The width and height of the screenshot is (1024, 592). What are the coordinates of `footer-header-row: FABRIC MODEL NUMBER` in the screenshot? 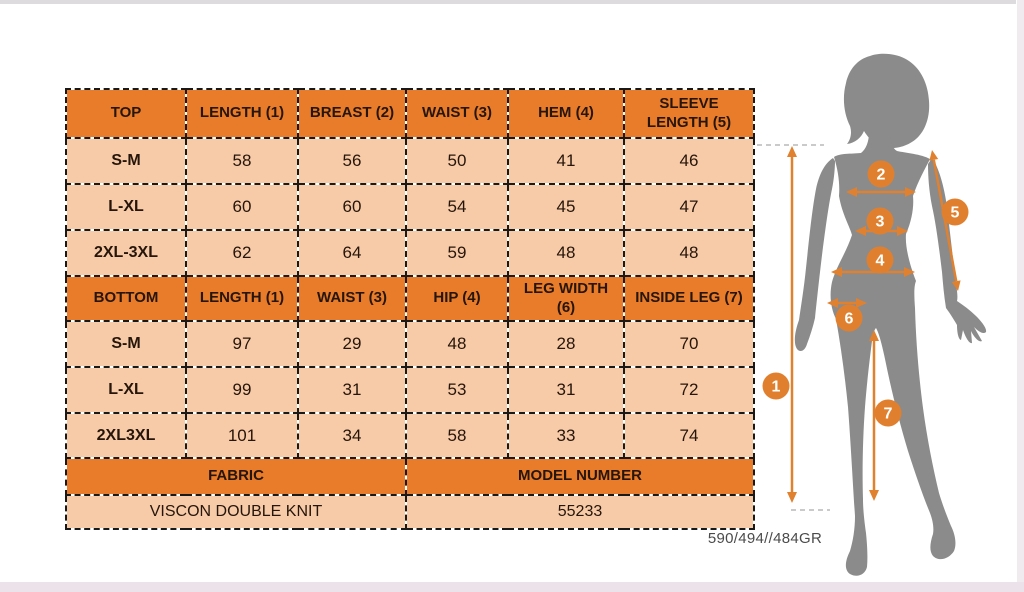 It's located at (410, 476).